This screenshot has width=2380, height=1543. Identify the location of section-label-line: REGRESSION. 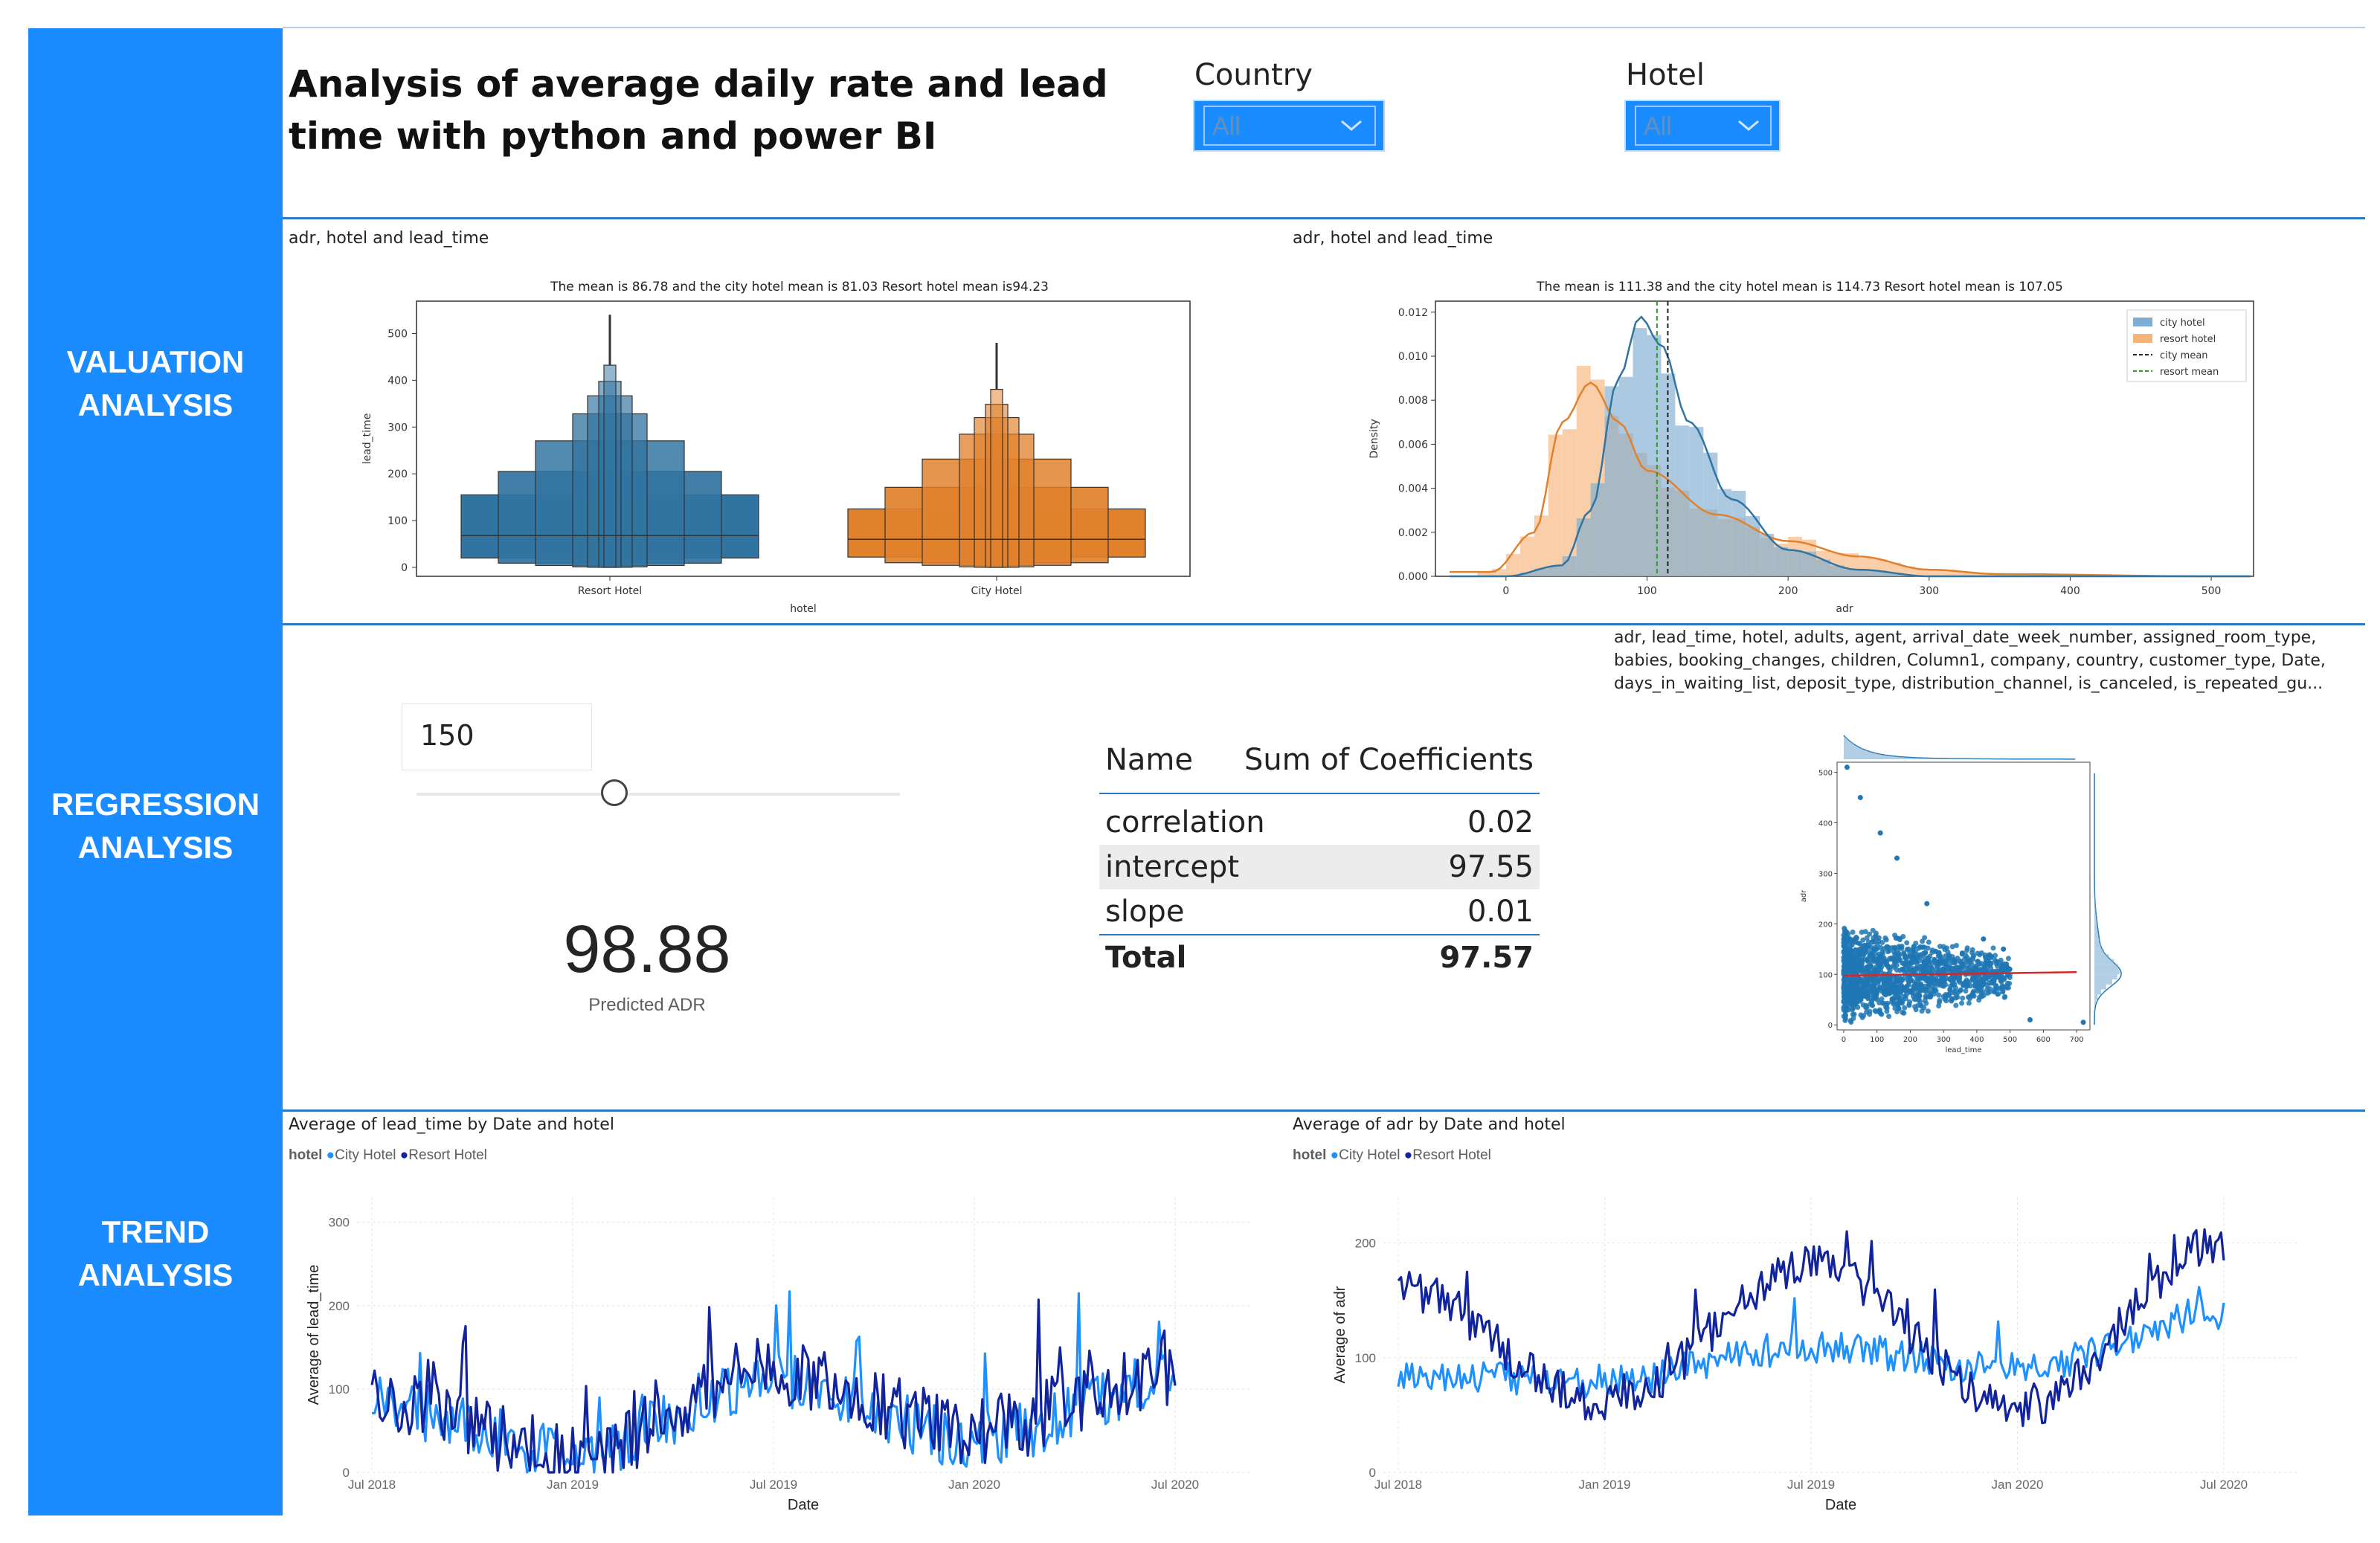
(156, 804).